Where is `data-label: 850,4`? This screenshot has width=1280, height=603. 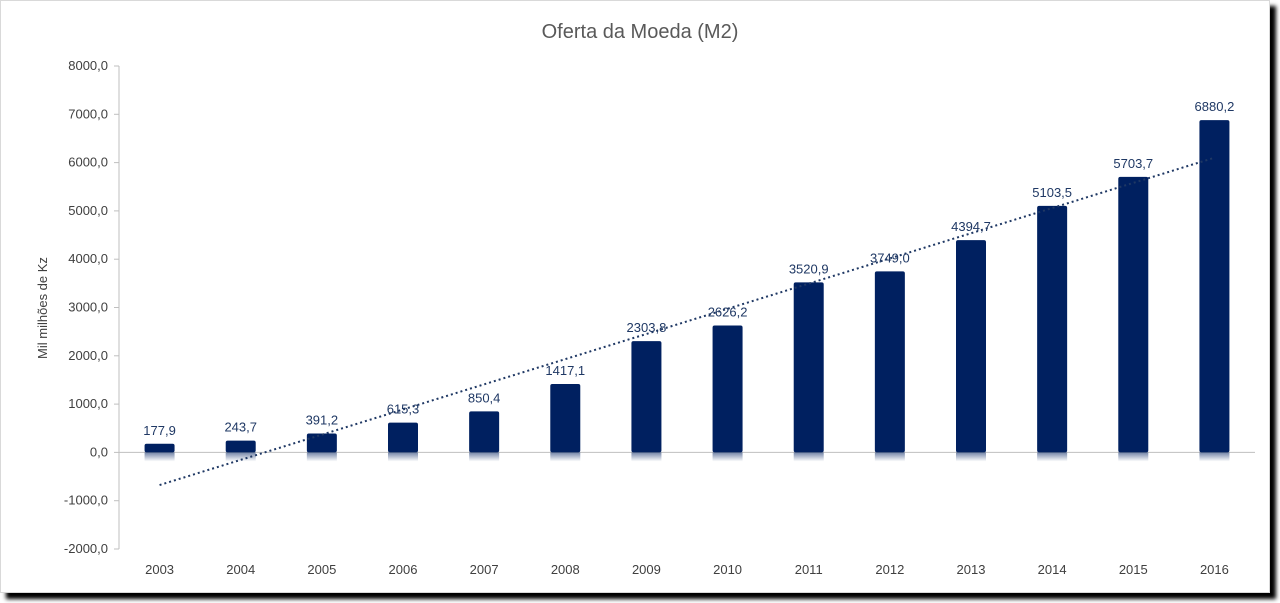 data-label: 850,4 is located at coordinates (484, 397).